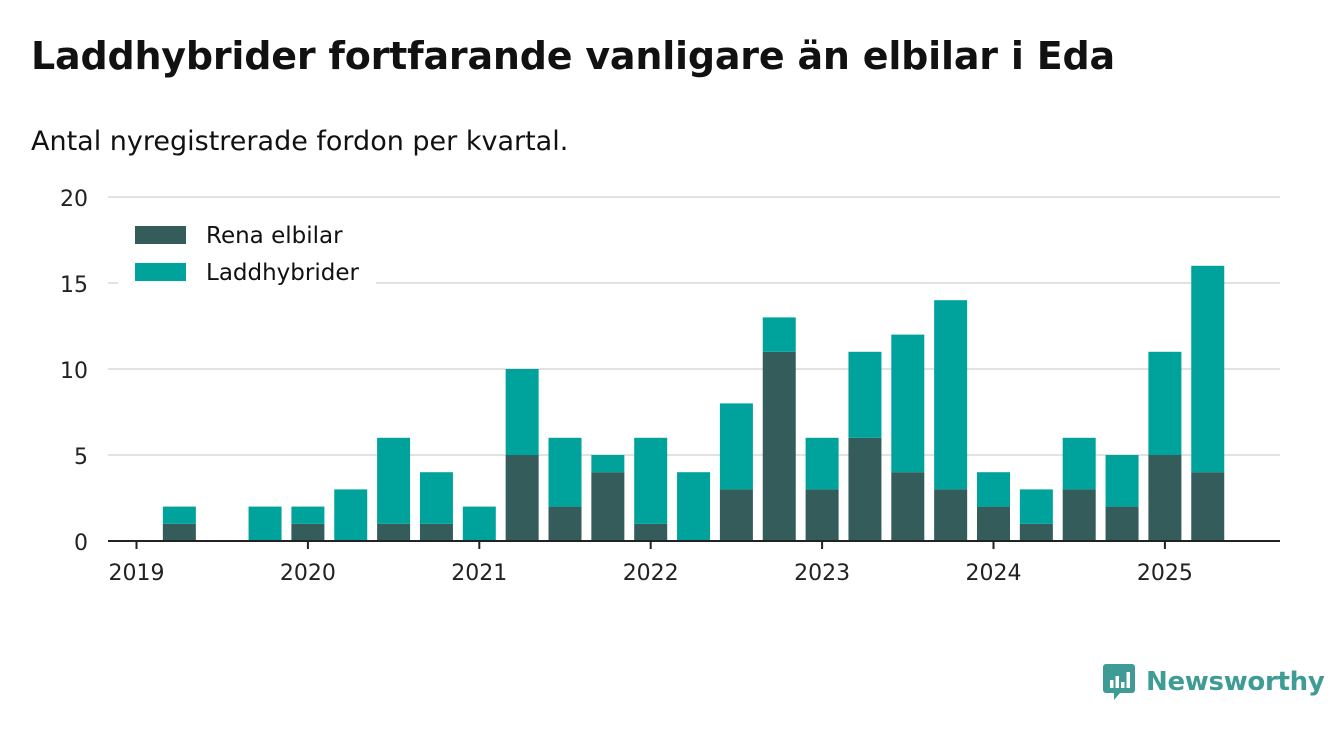  What do you see at coordinates (300, 141) in the screenshot?
I see `chart-subtitle: Antal nyregistrerade fordon per kvartal.` at bounding box center [300, 141].